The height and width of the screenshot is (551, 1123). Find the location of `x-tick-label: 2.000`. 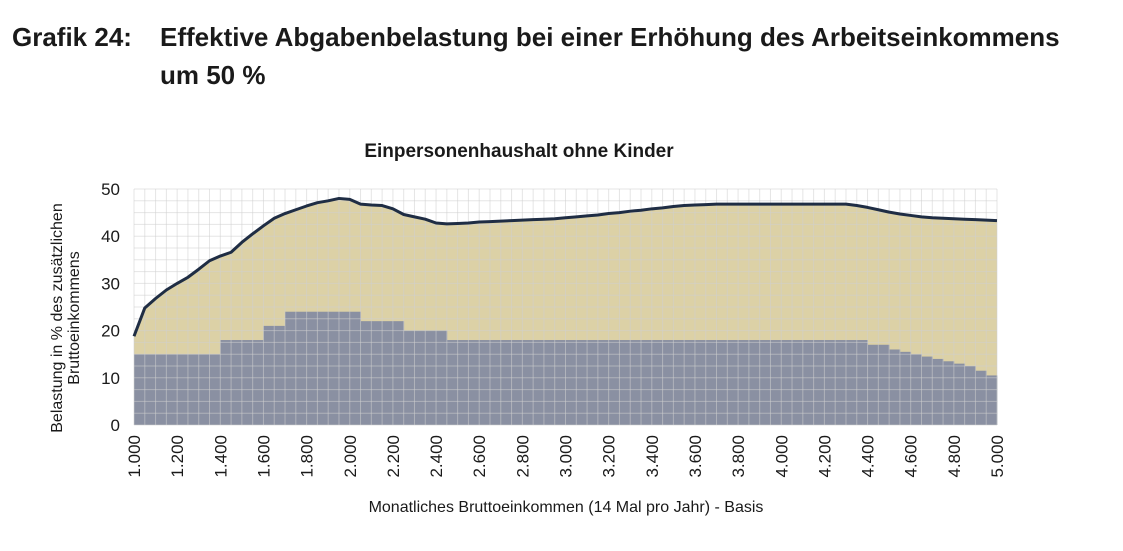

x-tick-label: 2.000 is located at coordinates (350, 456).